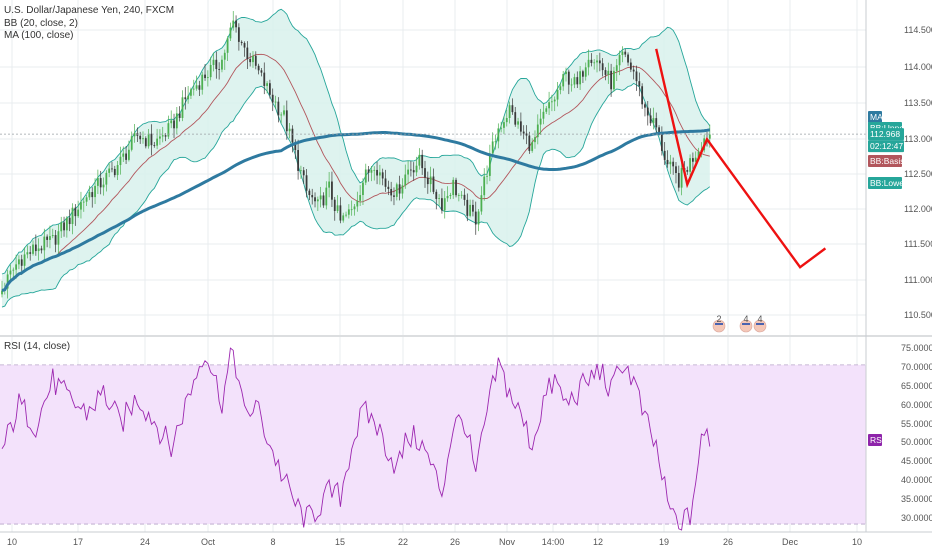 The image size is (932, 555). I want to click on time-tick-label: 19, so click(664, 542).